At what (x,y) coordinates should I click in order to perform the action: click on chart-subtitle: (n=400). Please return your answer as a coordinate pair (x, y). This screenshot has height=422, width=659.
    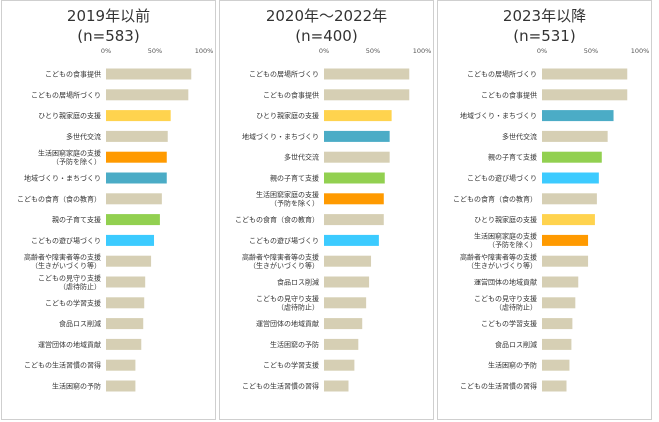
    Looking at the image, I should click on (326, 36).